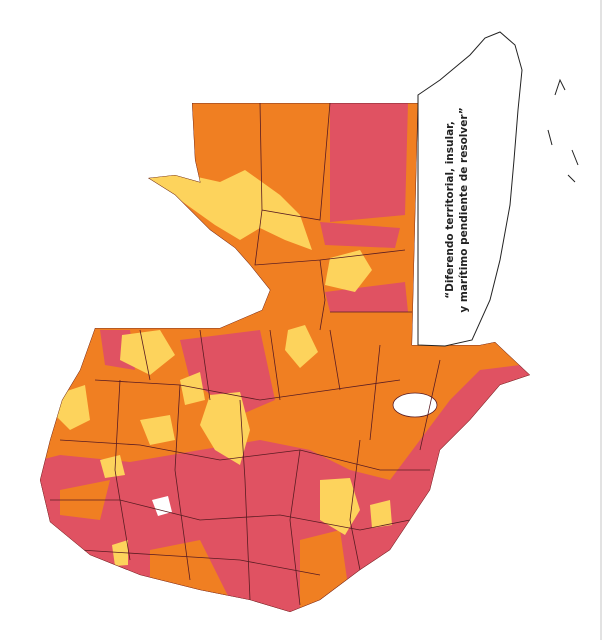  Describe the element at coordinates (563, 130) in the screenshot. I see `cayes` at that location.